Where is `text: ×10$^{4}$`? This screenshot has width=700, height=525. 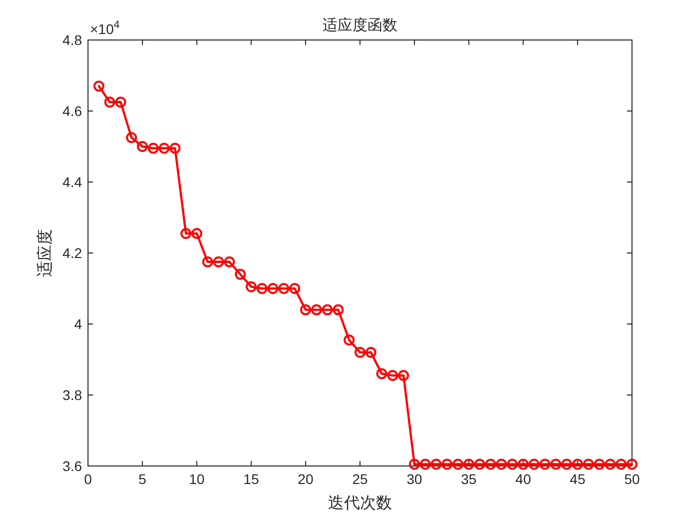 text: ×10$^{4}$ is located at coordinates (105, 28).